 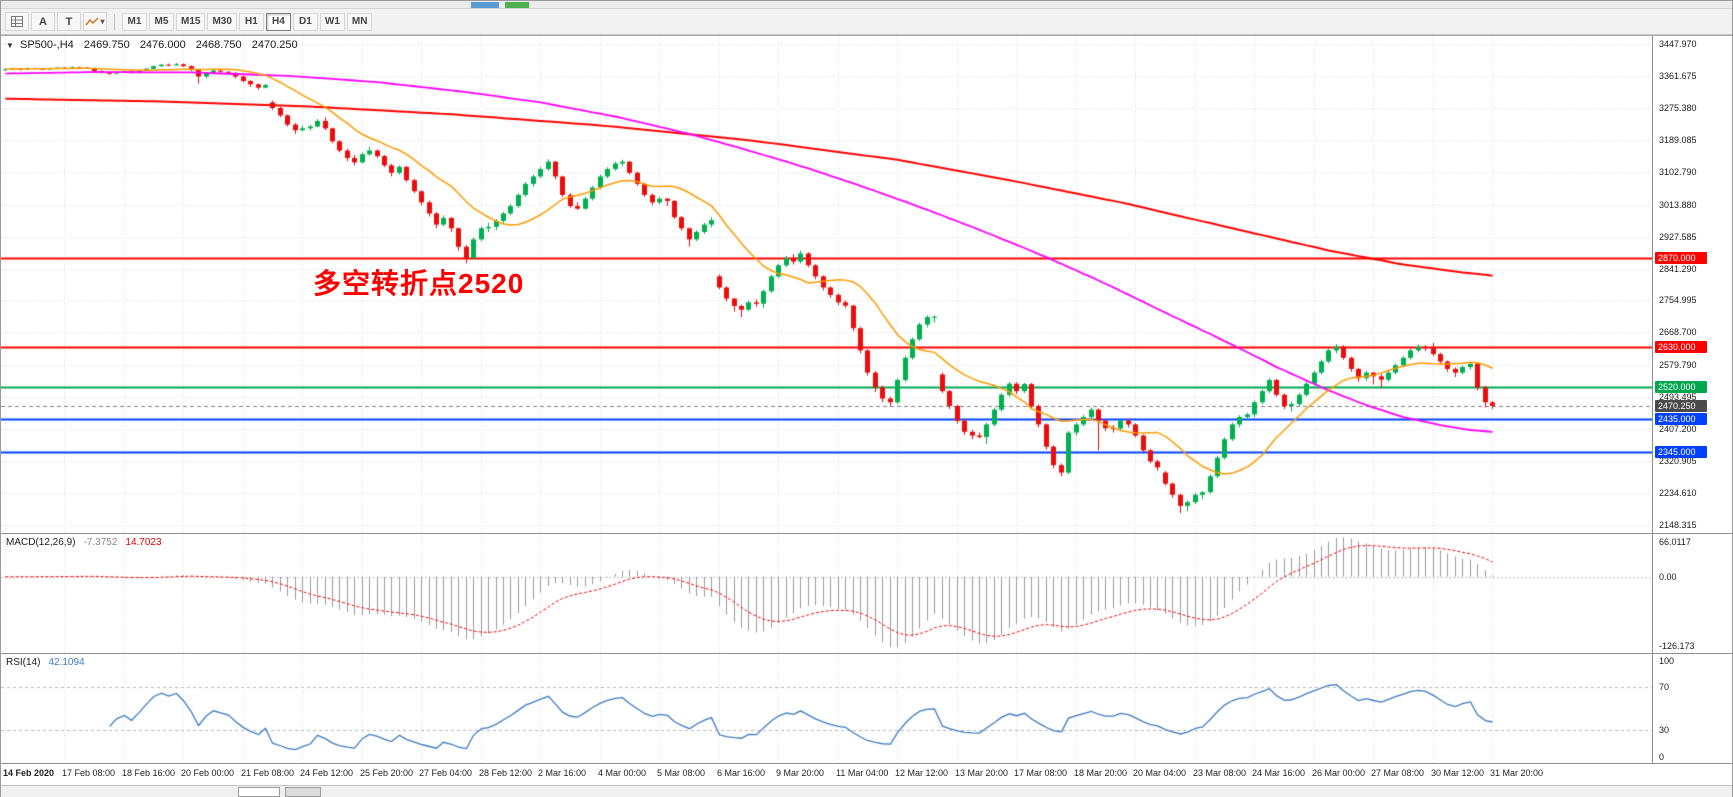 What do you see at coordinates (800, 773) in the screenshot?
I see `time-axis-label: 9 Mar 20:00` at bounding box center [800, 773].